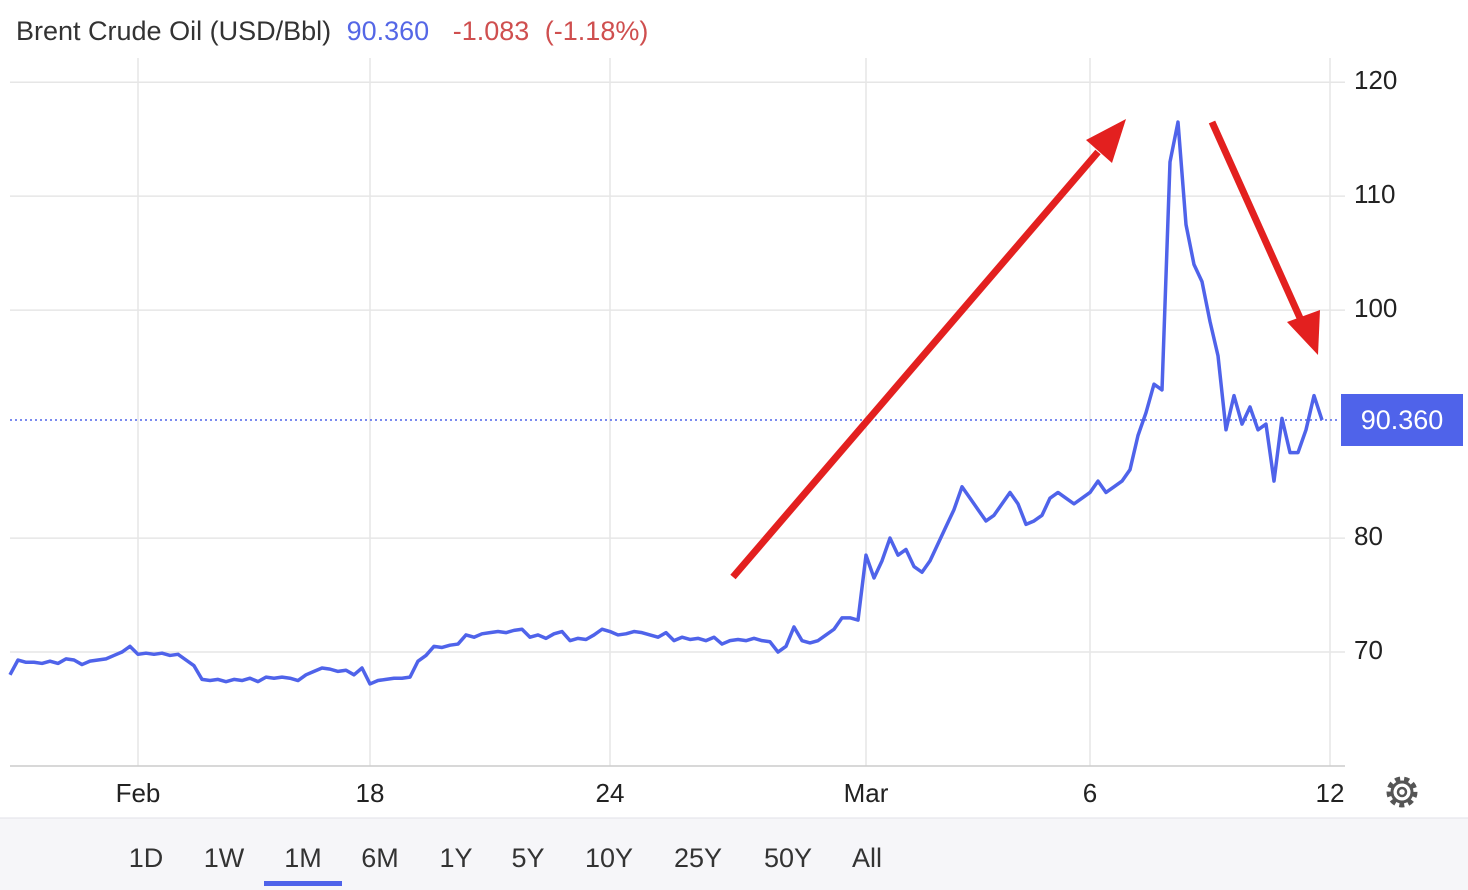 This screenshot has height=890, width=1468. What do you see at coordinates (370, 793) in the screenshot?
I see `x-tick-label: 18` at bounding box center [370, 793].